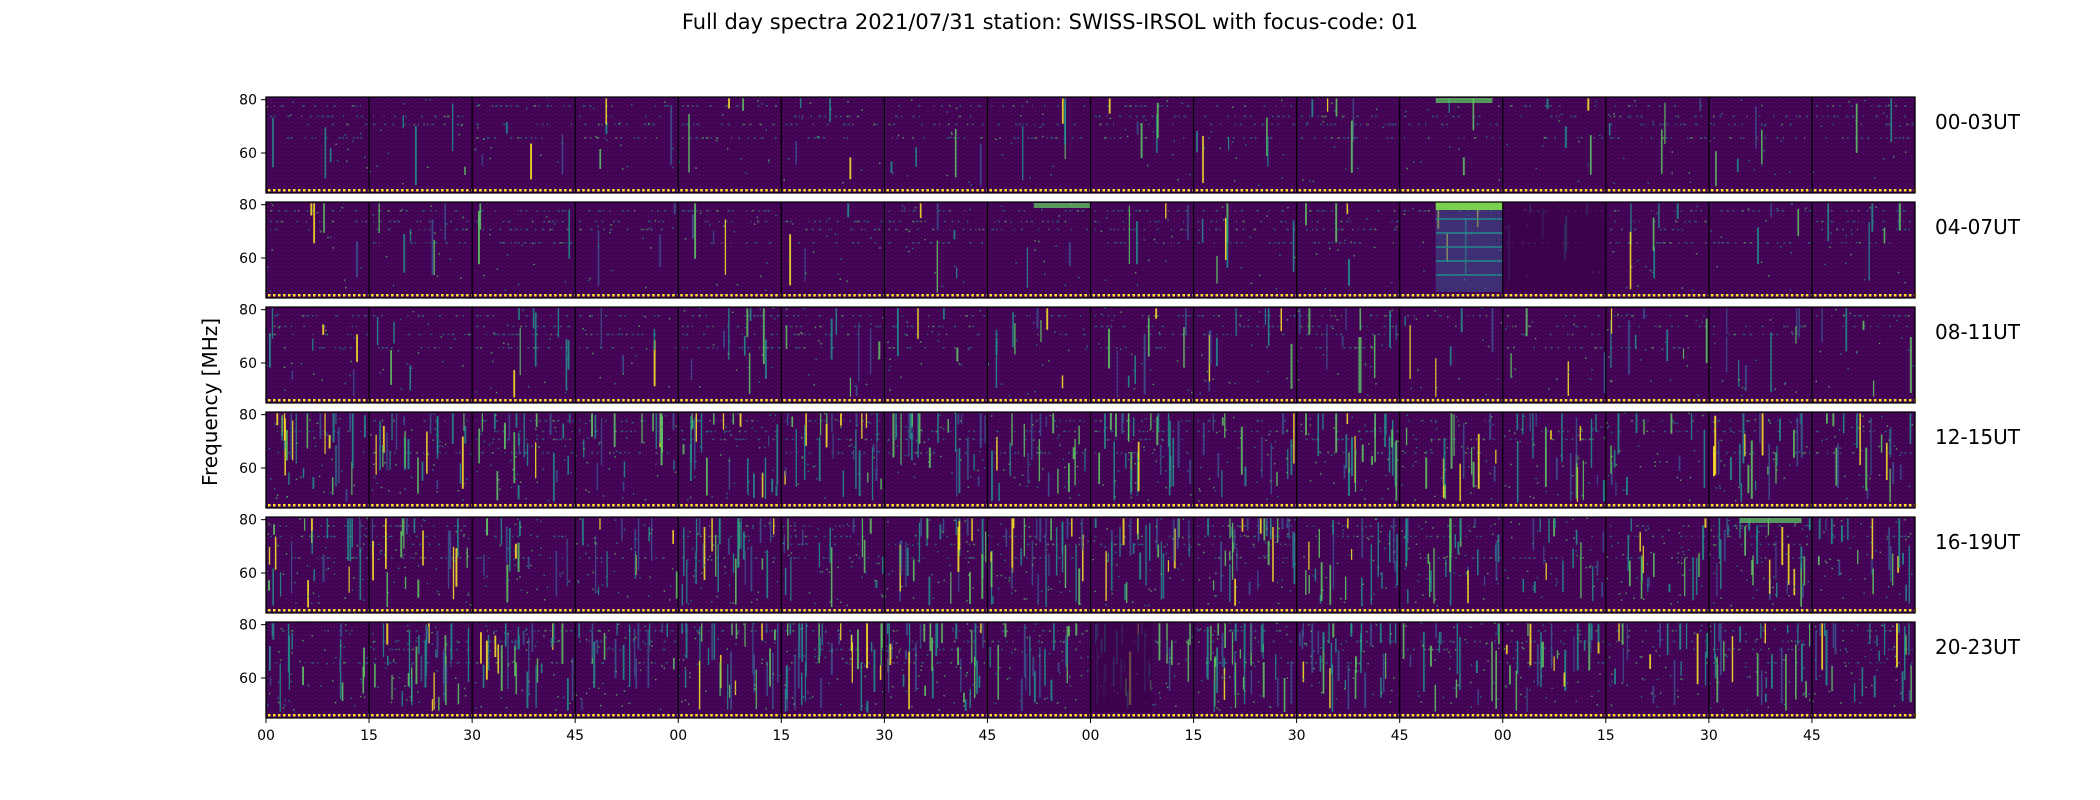 The height and width of the screenshot is (800, 2100). I want to click on row-label: 20-23UT, so click(1978, 647).